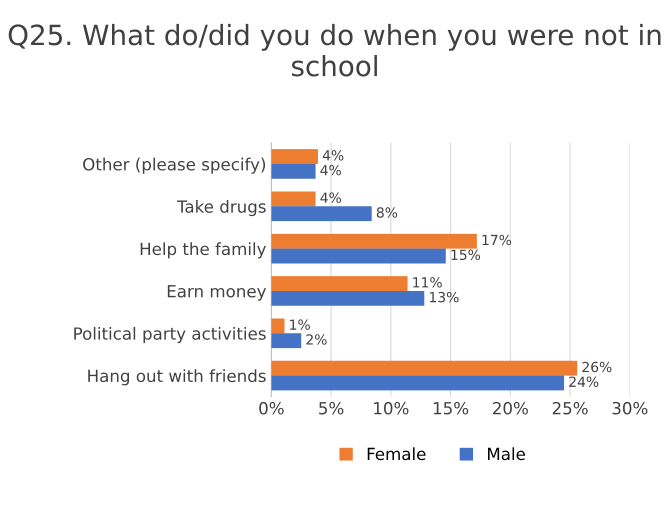 Image resolution: width=670 pixels, height=529 pixels. I want to click on data-label: 17%, so click(497, 240).